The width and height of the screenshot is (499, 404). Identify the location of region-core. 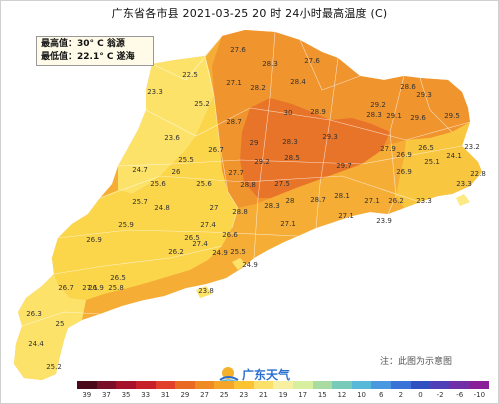
(315, 148).